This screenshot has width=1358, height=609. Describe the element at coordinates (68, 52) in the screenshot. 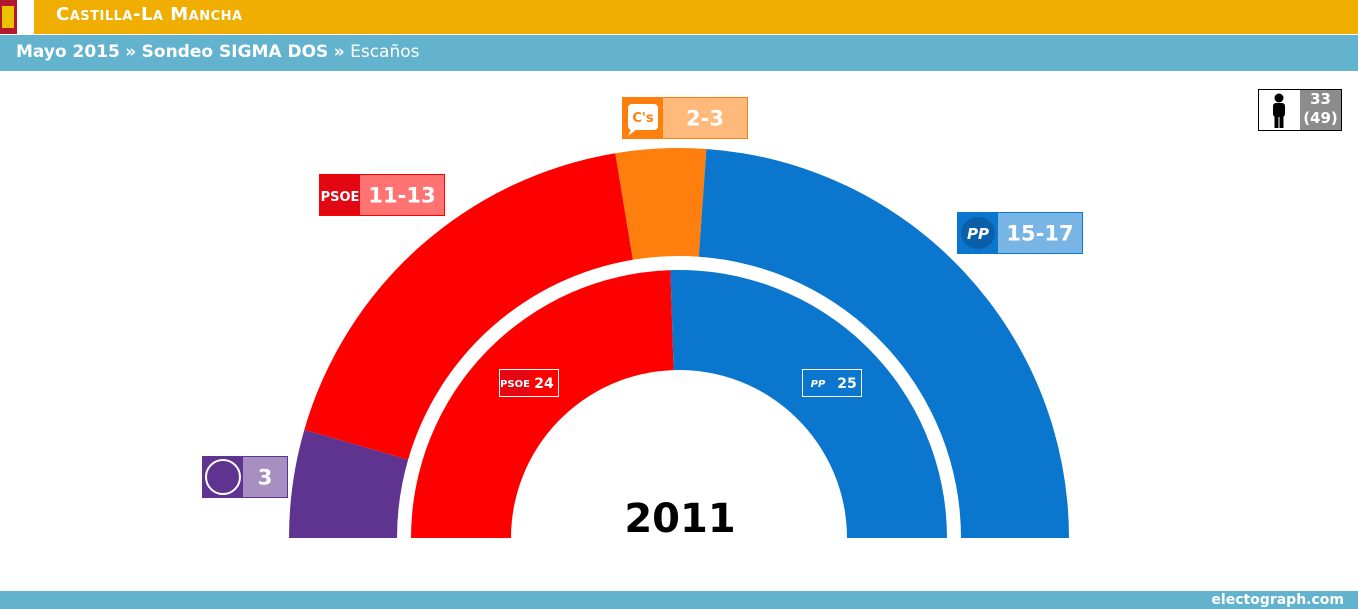

I see `breadcrumb-date: Mayo 2015` at that location.